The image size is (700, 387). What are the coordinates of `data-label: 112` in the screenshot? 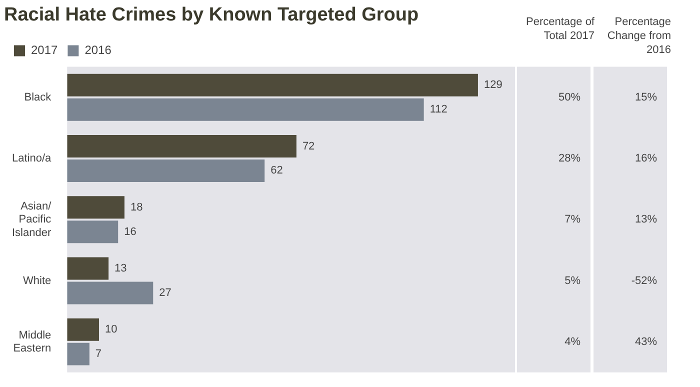 It's located at (439, 110).